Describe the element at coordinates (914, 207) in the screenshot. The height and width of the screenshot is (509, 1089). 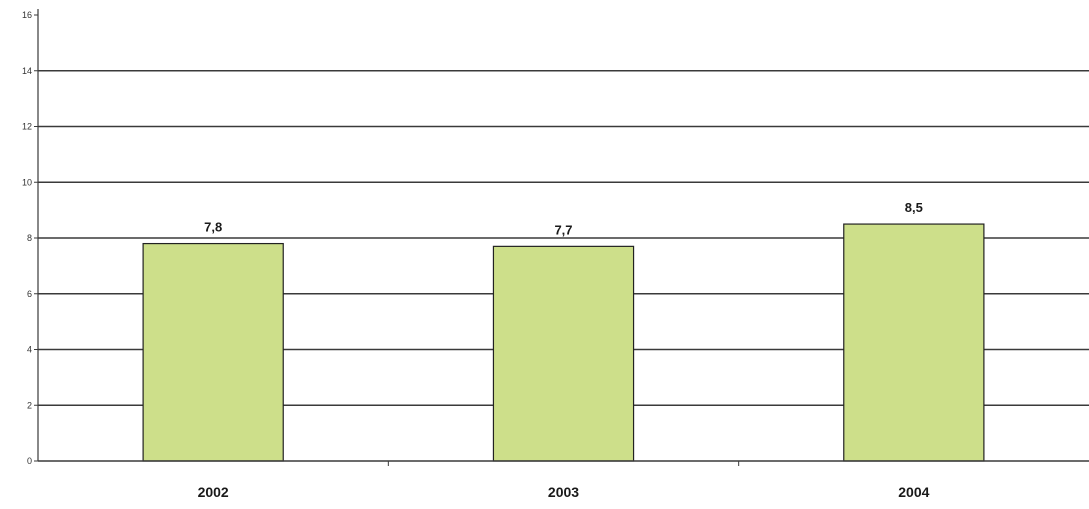
I see `data-label-2004: 8,5` at that location.